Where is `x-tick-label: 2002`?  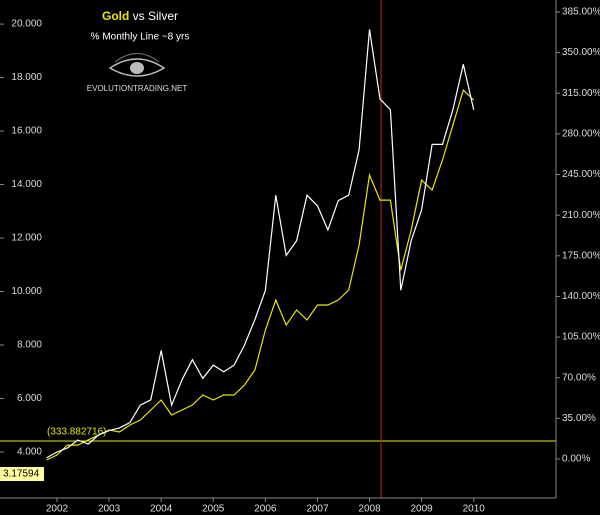
x-tick-label: 2002 is located at coordinates (57, 509).